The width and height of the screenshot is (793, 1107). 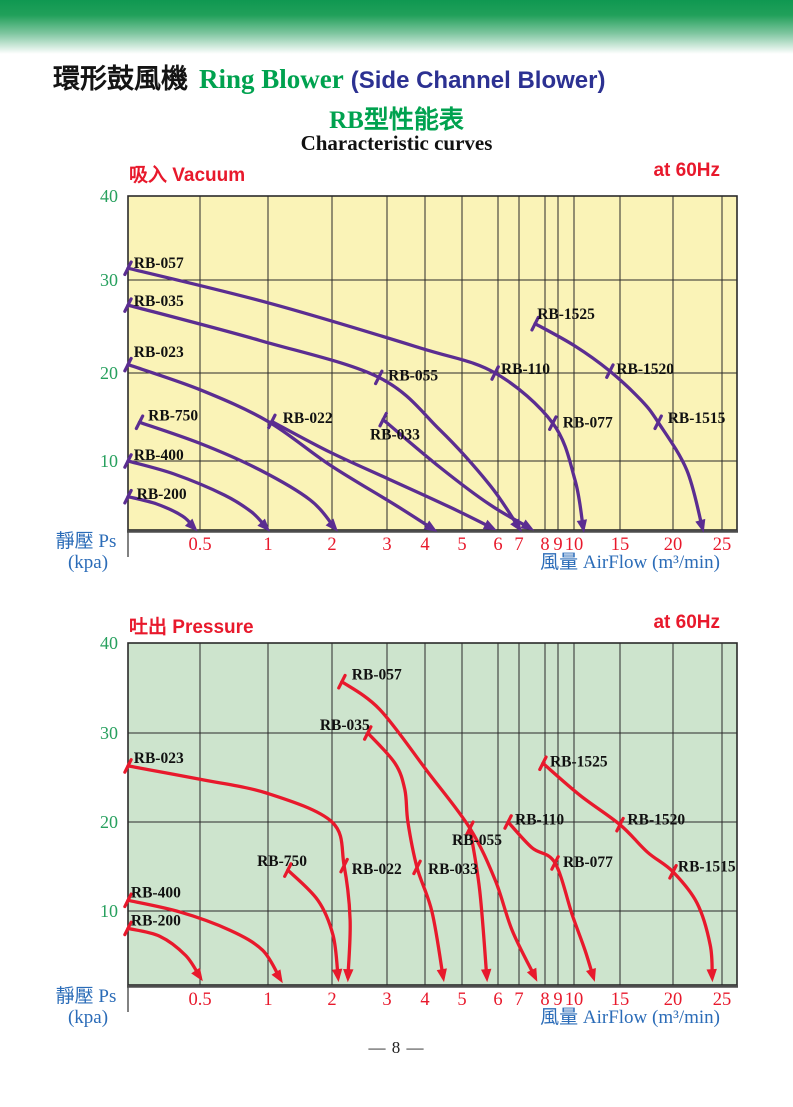 I want to click on curve-label-RB-022: RB-022, so click(x=377, y=869).